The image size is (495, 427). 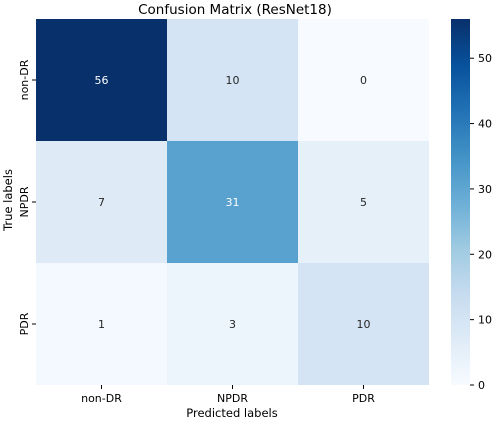 I want to click on colorbar-tick-label: 10, so click(x=485, y=320).